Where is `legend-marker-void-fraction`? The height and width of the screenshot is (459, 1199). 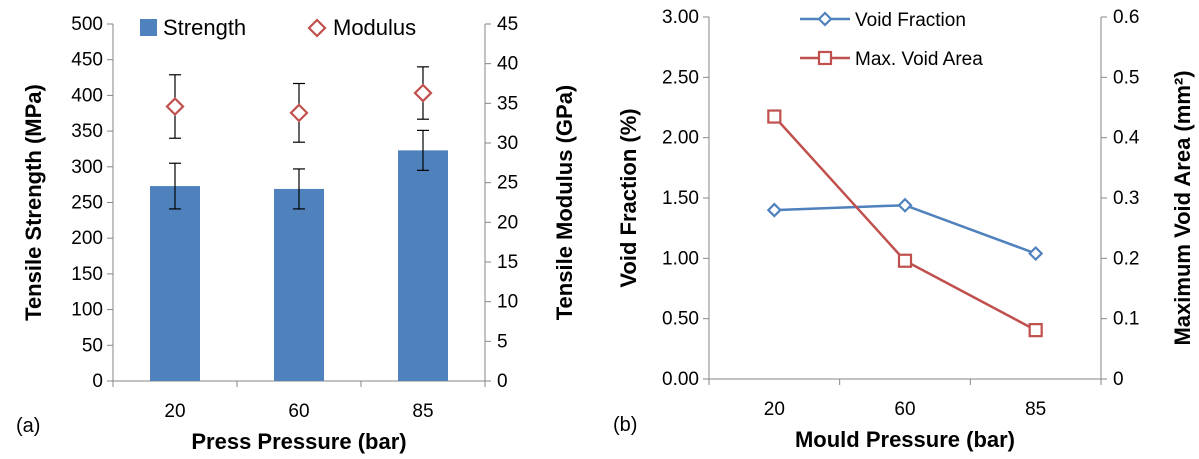 legend-marker-void-fraction is located at coordinates (825, 19).